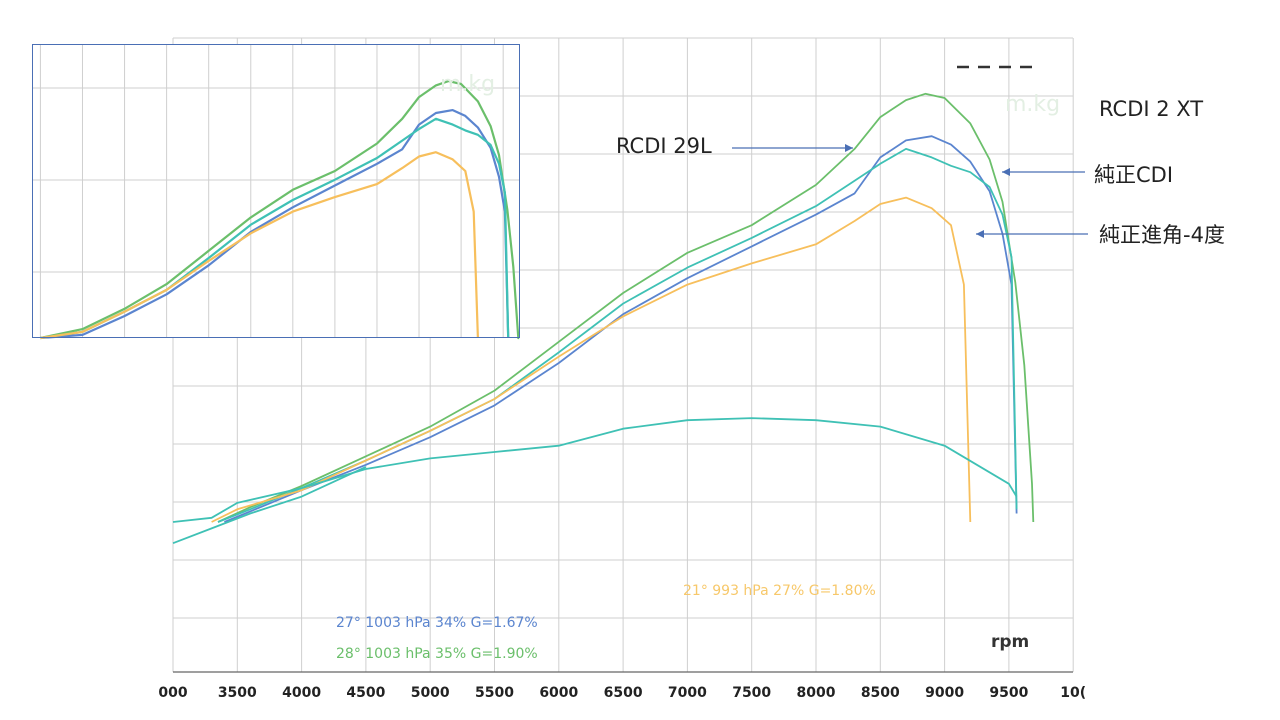 The width and height of the screenshot is (1280, 720). What do you see at coordinates (468, 84) in the screenshot?
I see `inset-ghost-unit-label: m.kg` at bounding box center [468, 84].